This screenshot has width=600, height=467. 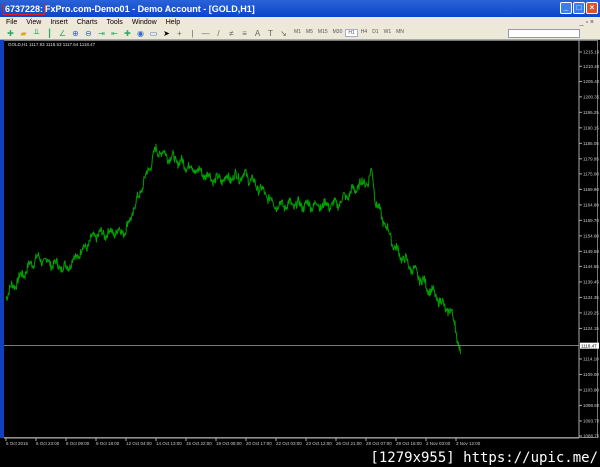 I want to click on menu-charts: Charts, so click(x=87, y=22).